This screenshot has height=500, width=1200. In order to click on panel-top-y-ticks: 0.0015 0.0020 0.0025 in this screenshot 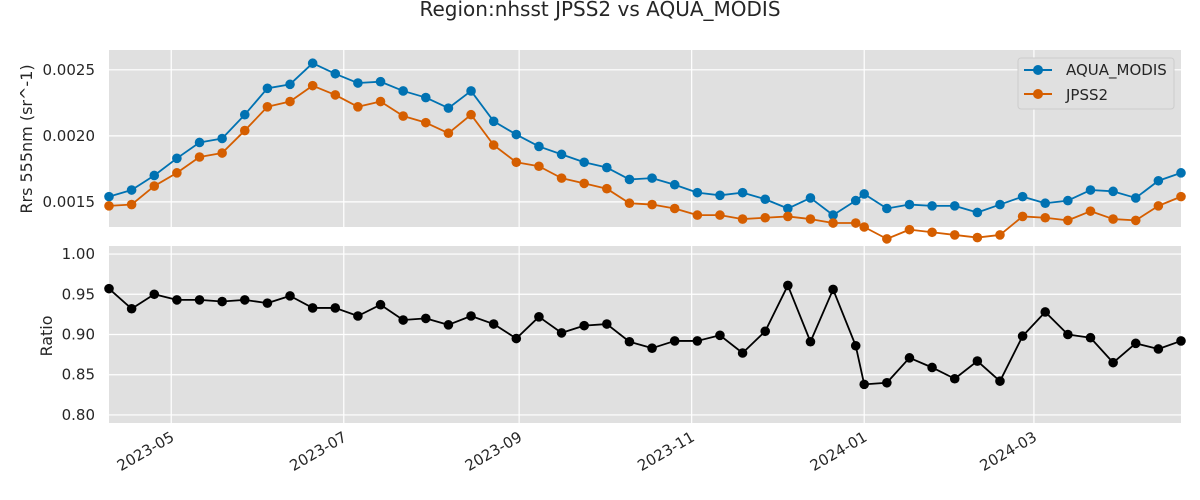, I will do `click(69, 136)`.